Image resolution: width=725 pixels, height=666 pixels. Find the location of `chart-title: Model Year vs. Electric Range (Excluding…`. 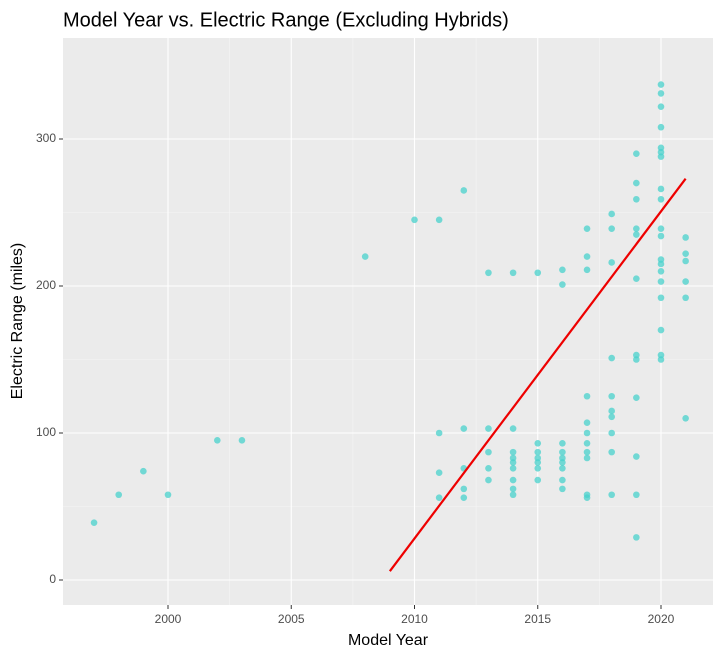

chart-title: Model Year vs. Electric Range (Excluding… is located at coordinates (286, 20).